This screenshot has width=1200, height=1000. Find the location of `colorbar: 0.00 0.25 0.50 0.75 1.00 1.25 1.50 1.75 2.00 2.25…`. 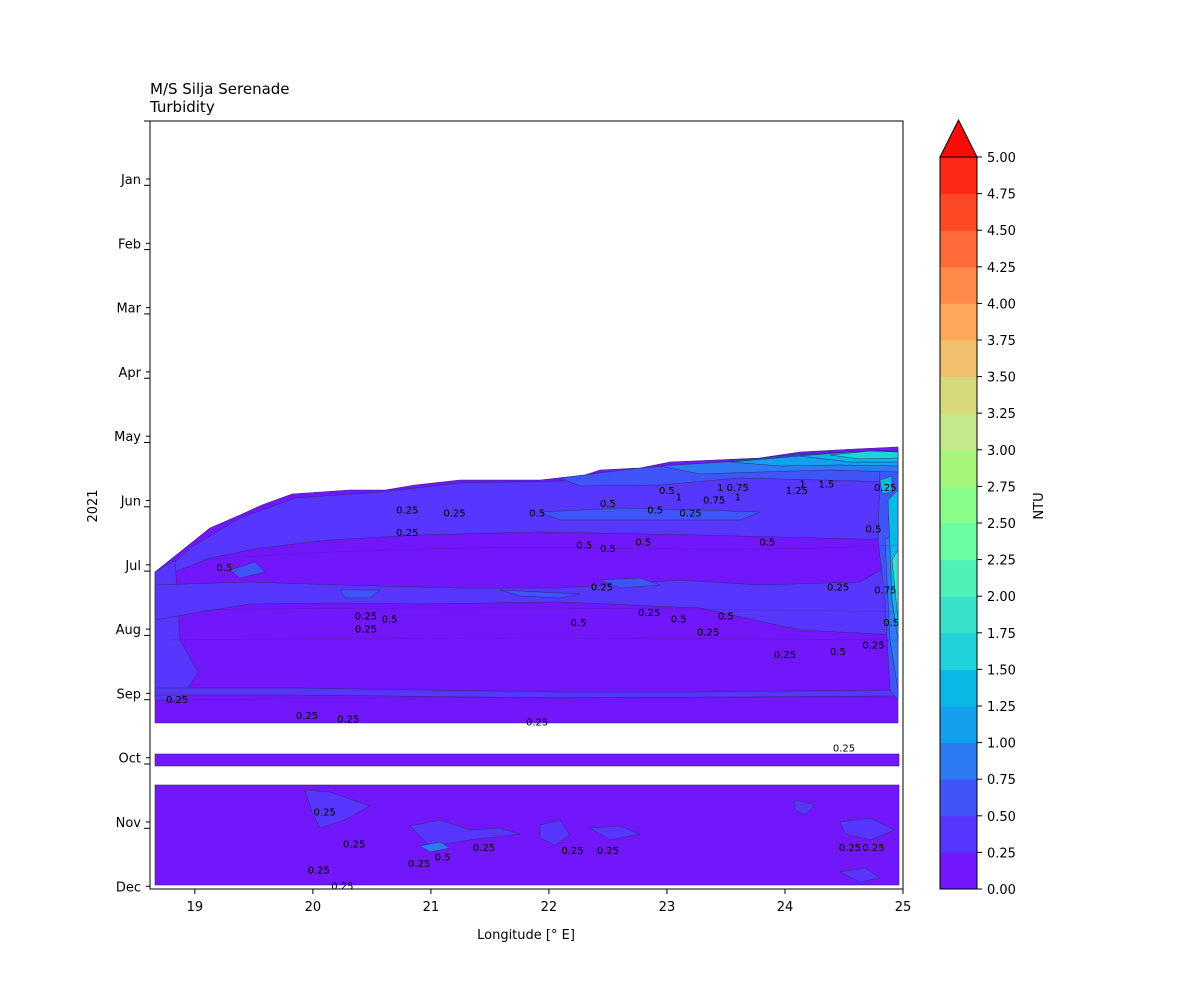

colorbar: 0.00 0.25 0.50 0.75 1.00 1.25 1.50 1.75 2.00 2.25… is located at coordinates (977, 508).